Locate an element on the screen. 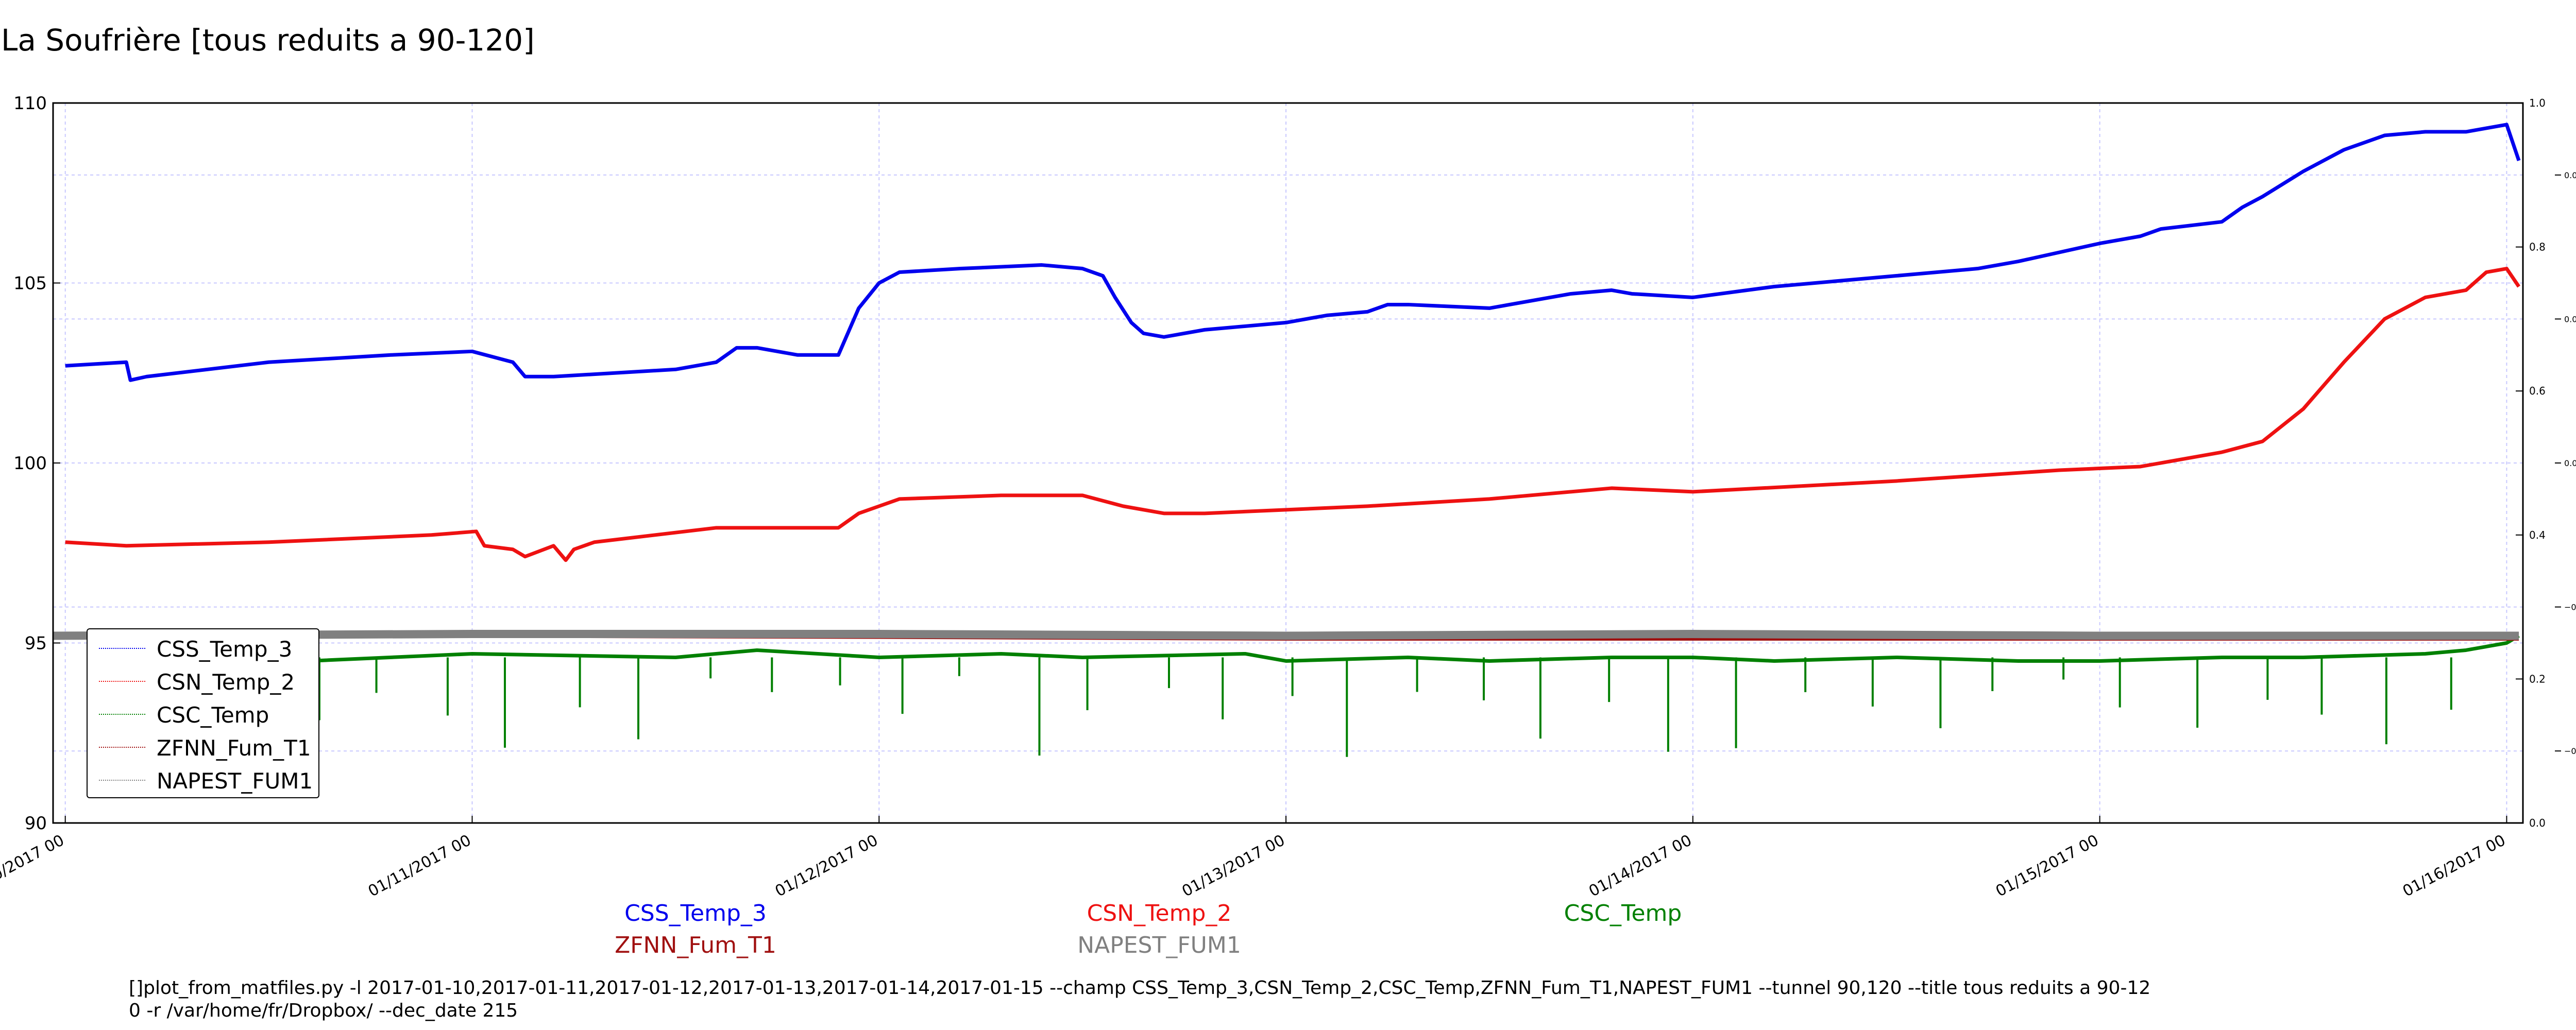  x-tick-label: 01/10/2017 00 is located at coordinates (33, 865).